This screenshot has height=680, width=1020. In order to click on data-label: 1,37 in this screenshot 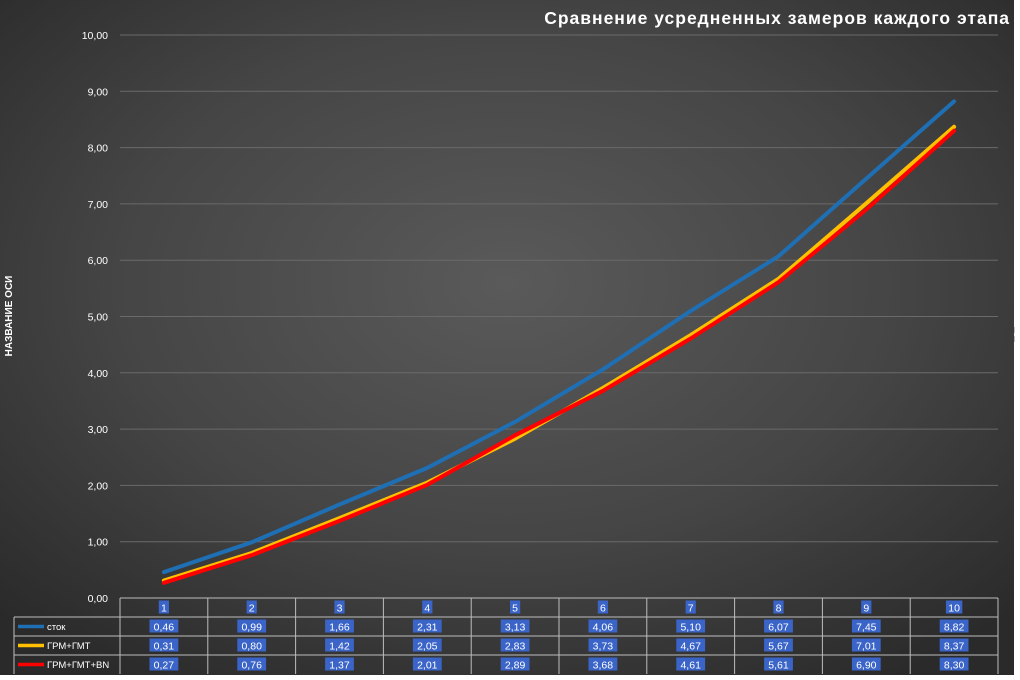, I will do `click(339, 666)`.